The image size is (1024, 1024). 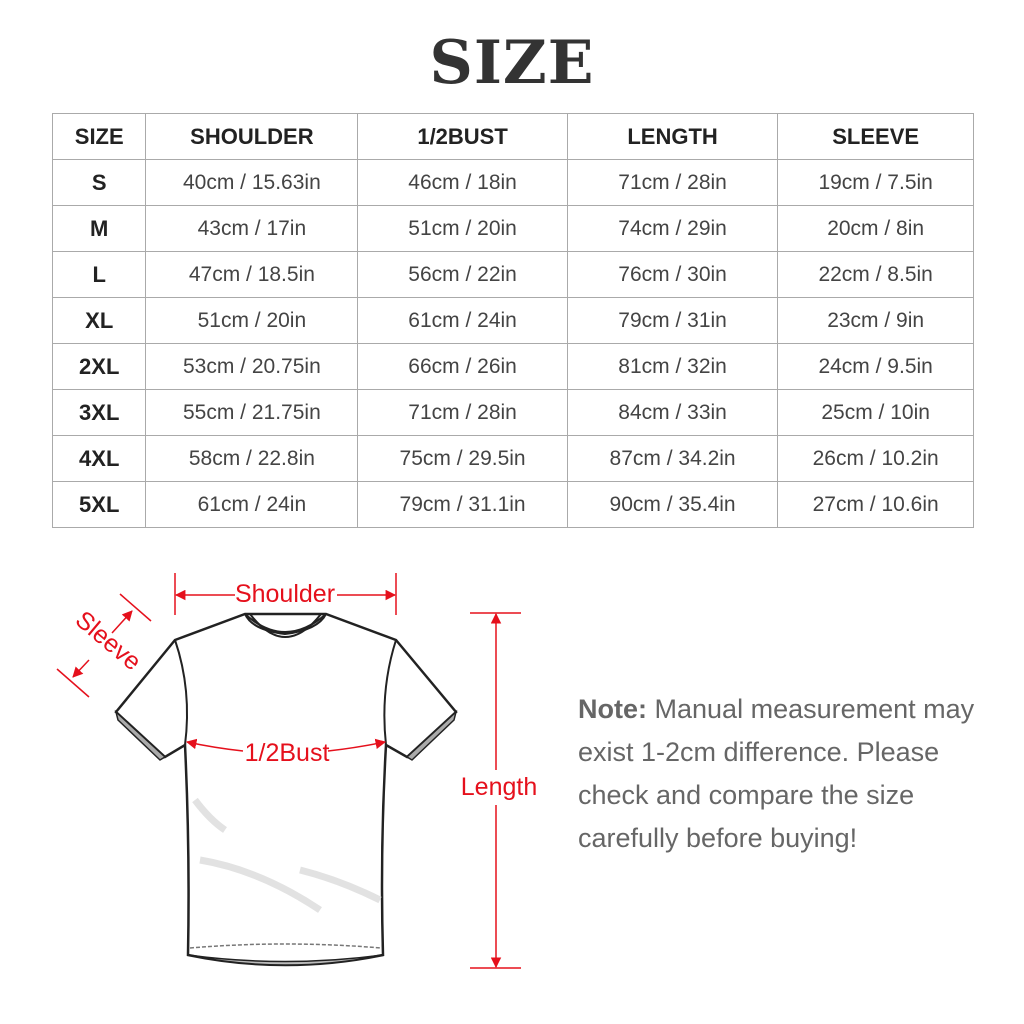 I want to click on measurement-cell: 79cm / 31in, so click(x=672, y=320).